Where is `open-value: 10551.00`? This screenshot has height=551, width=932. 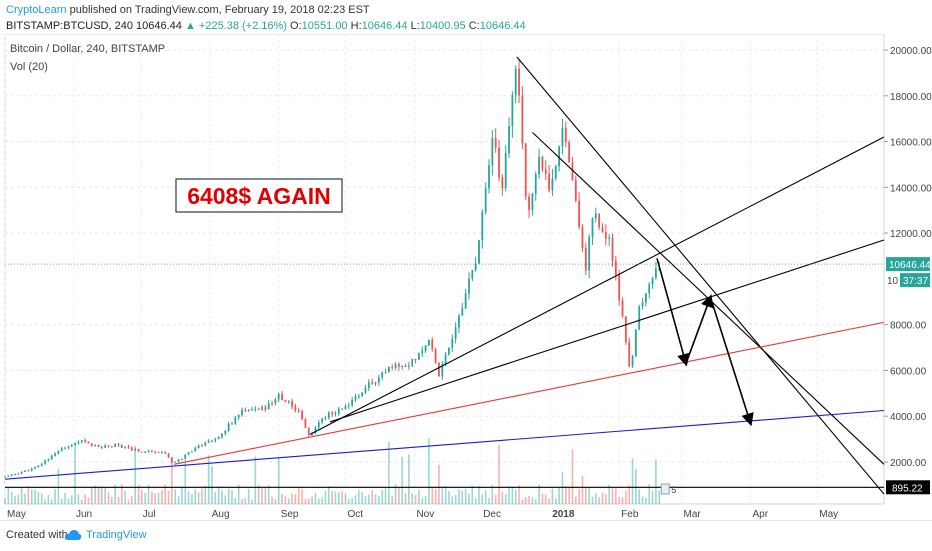
open-value: 10551.00 is located at coordinates (324, 26).